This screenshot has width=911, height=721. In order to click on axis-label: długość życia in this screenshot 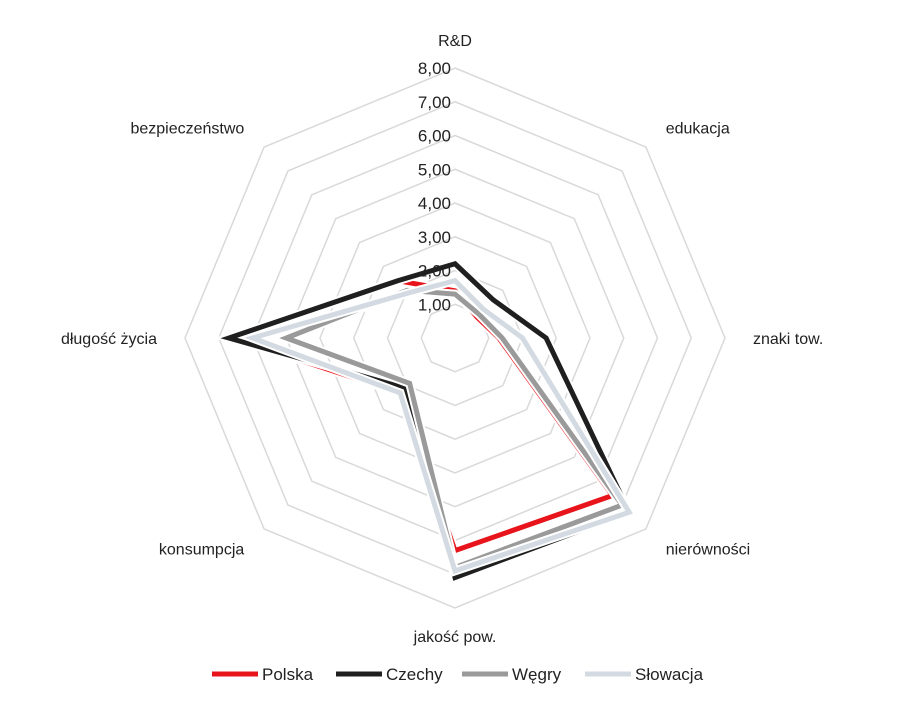, I will do `click(109, 339)`.